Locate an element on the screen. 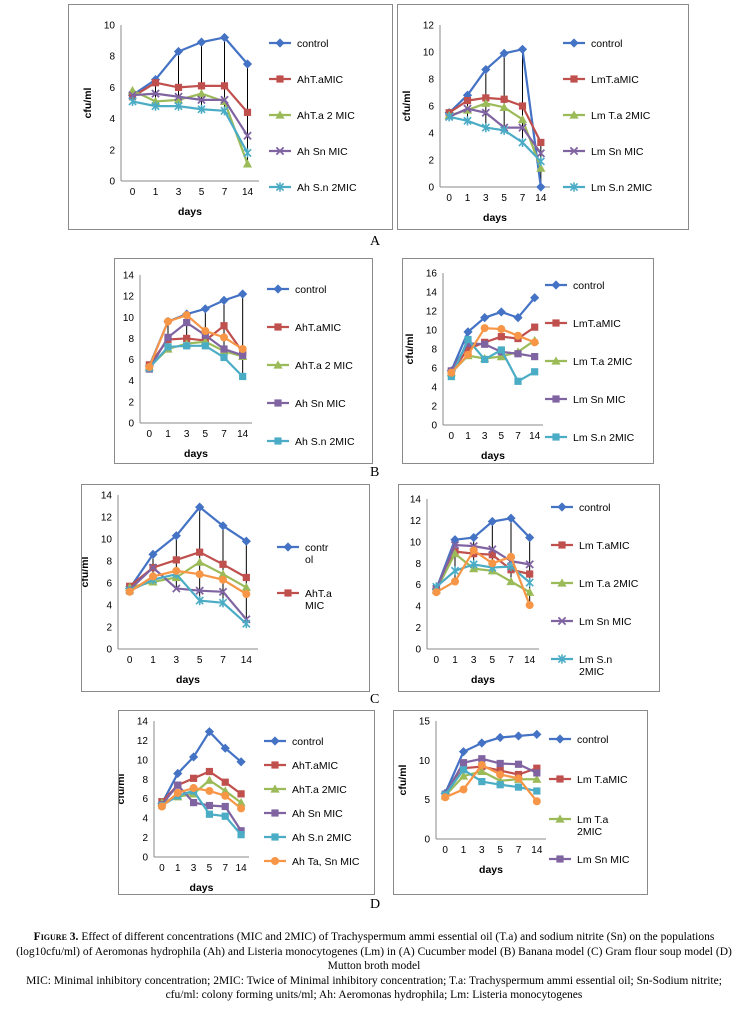 This screenshot has width=748, height=1017. x-tick-label: 5 is located at coordinates (504, 198).